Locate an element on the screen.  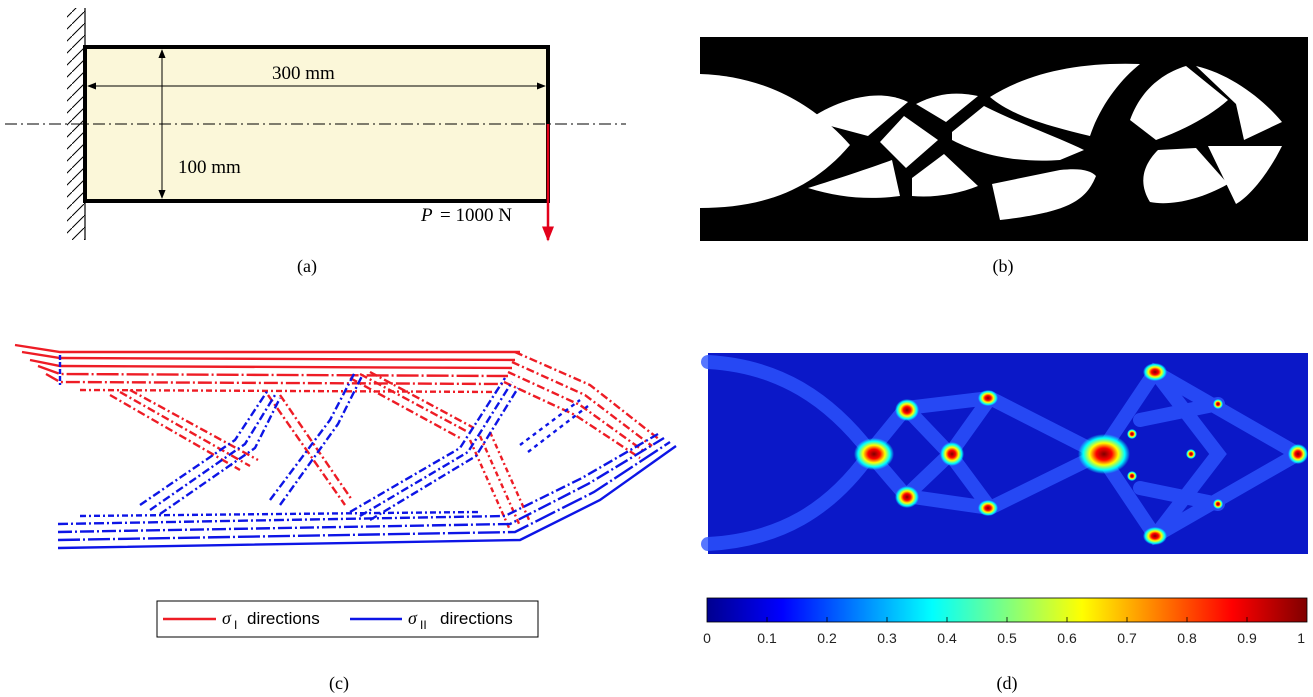
void-center-mid is located at coordinates (1018, 133).